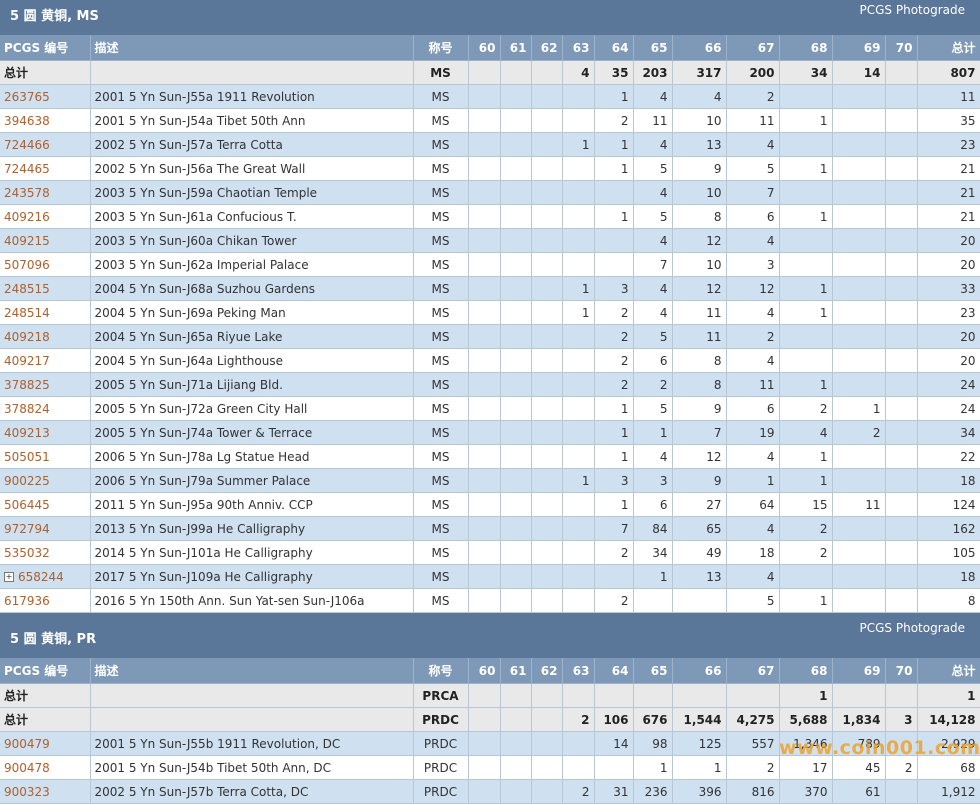  Describe the element at coordinates (27, 312) in the screenshot. I see `pcgs-number-link: 248514` at that location.